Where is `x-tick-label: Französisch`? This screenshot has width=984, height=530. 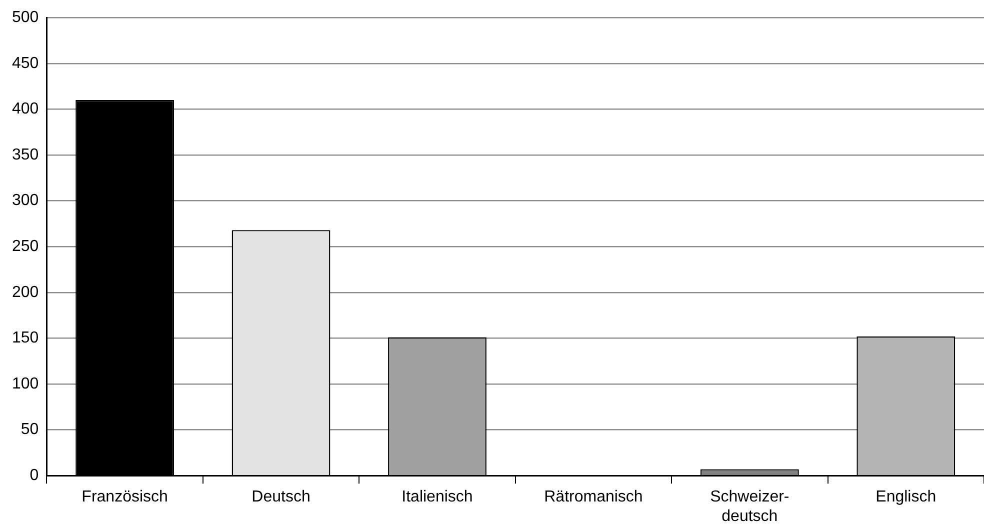 x-tick-label: Französisch is located at coordinates (125, 497).